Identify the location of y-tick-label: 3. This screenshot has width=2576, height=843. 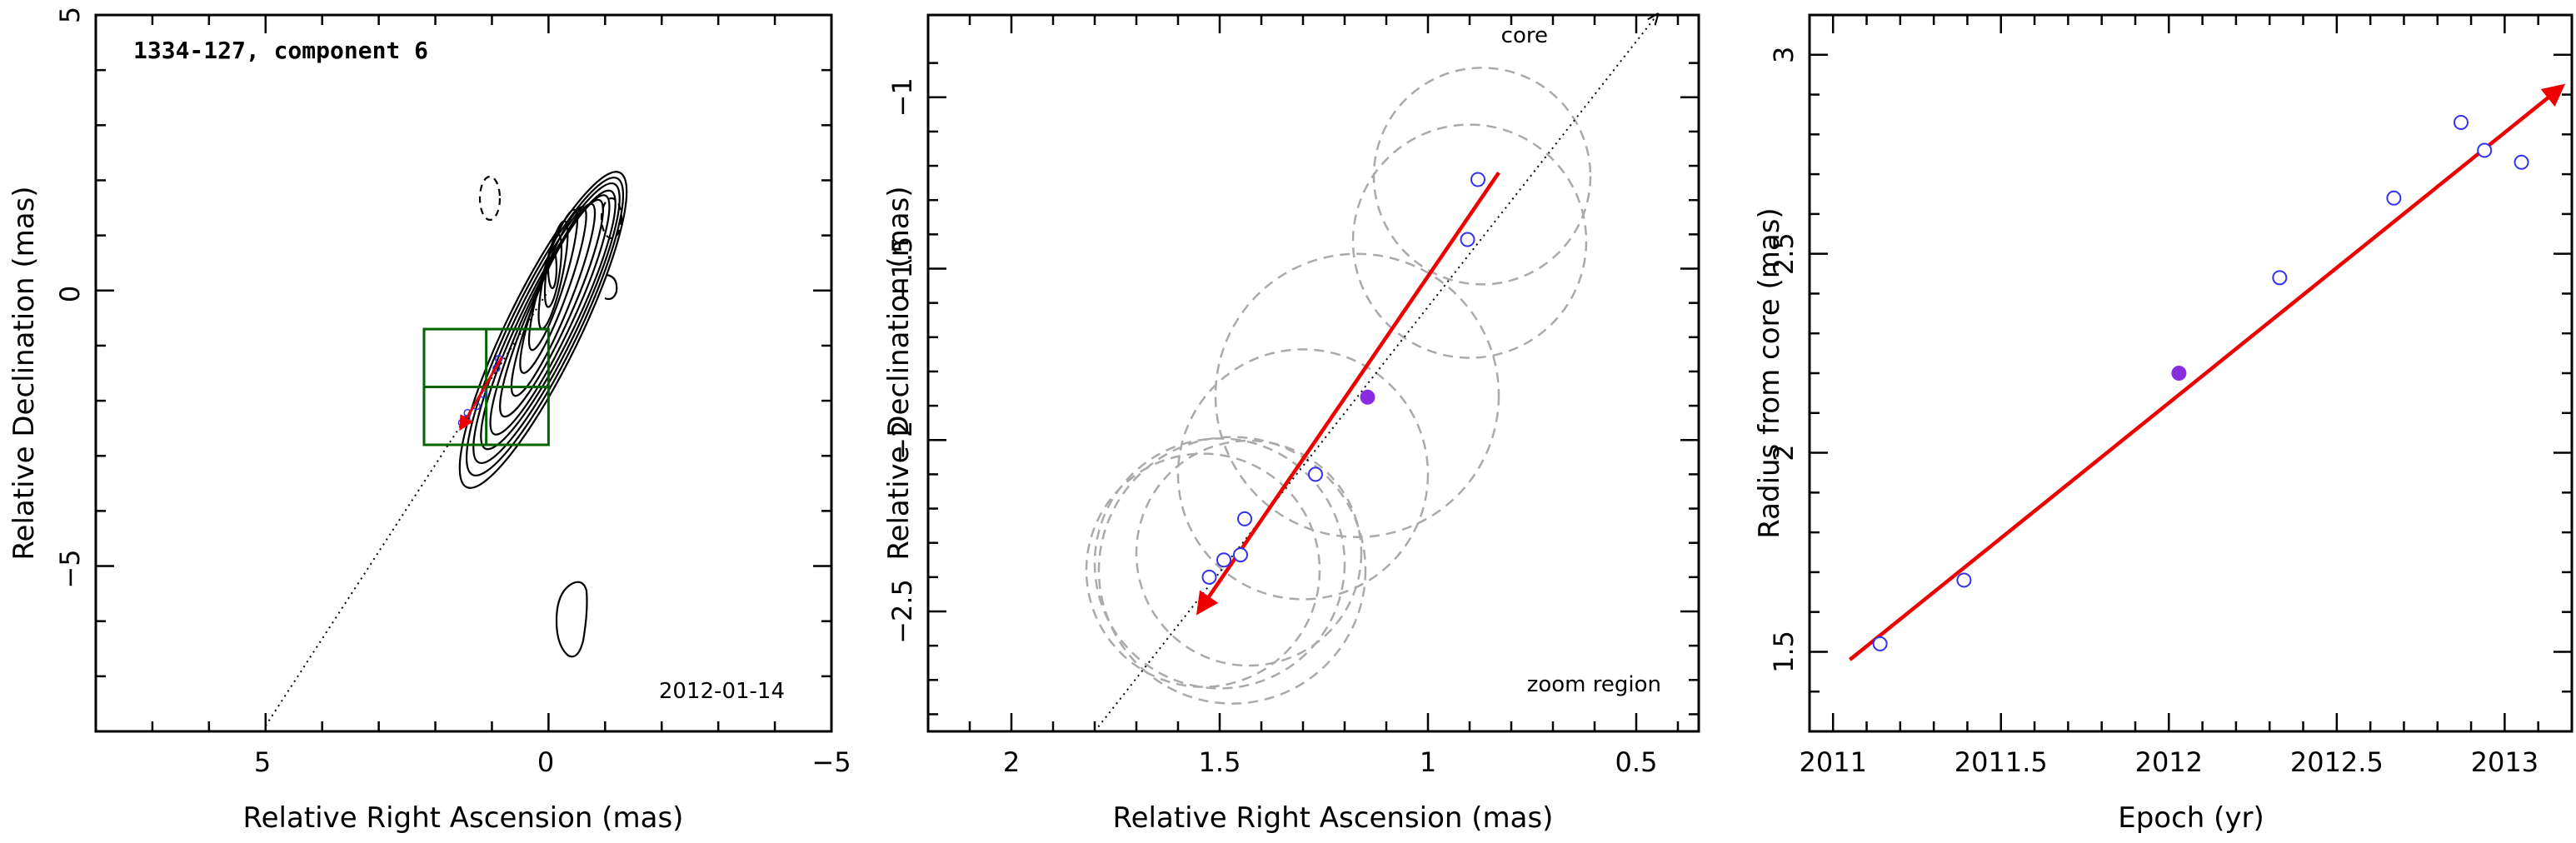
(1784, 55).